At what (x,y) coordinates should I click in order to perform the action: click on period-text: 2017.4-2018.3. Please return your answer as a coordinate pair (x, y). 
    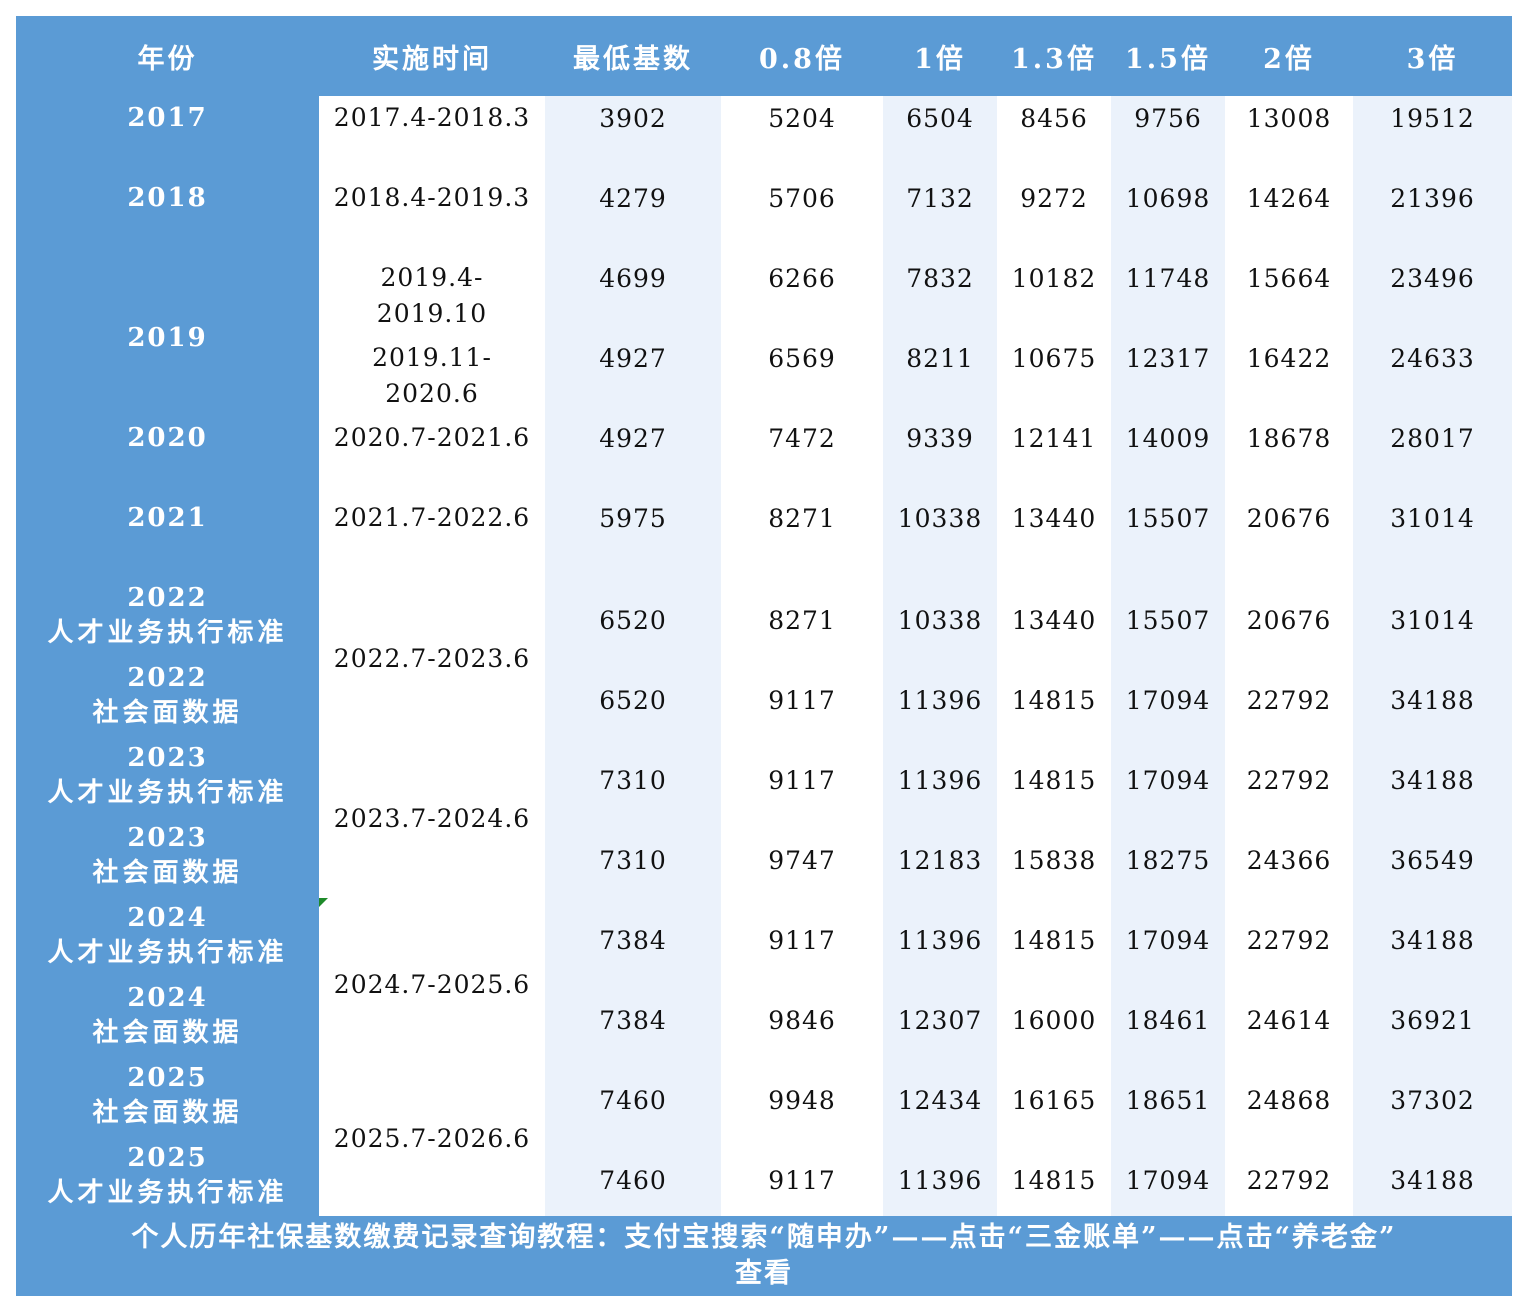
    Looking at the image, I should click on (432, 117).